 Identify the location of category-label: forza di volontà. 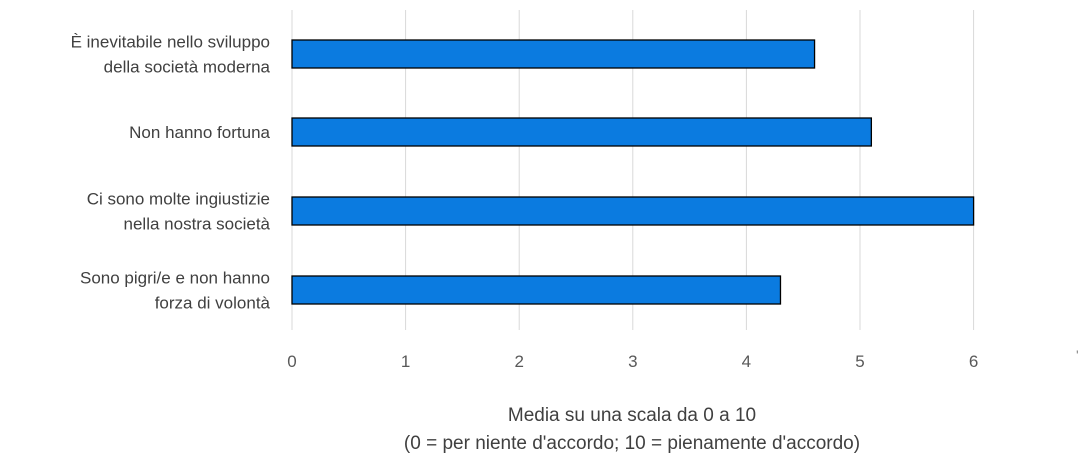
(213, 303).